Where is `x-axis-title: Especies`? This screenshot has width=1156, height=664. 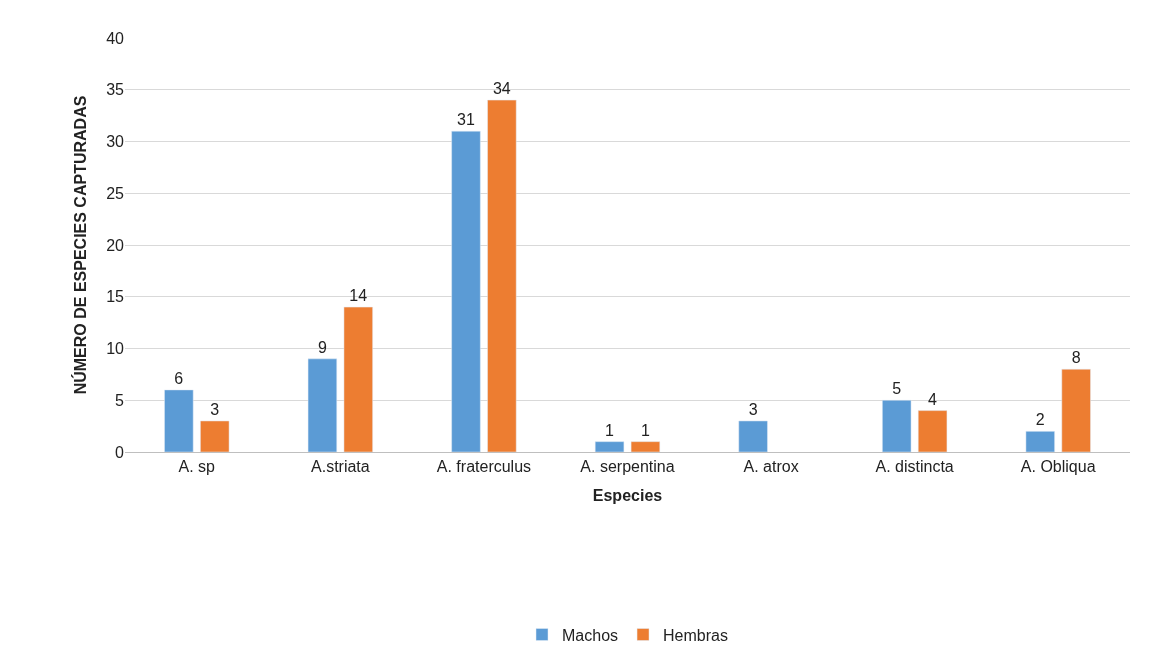
x-axis-title: Especies is located at coordinates (627, 495).